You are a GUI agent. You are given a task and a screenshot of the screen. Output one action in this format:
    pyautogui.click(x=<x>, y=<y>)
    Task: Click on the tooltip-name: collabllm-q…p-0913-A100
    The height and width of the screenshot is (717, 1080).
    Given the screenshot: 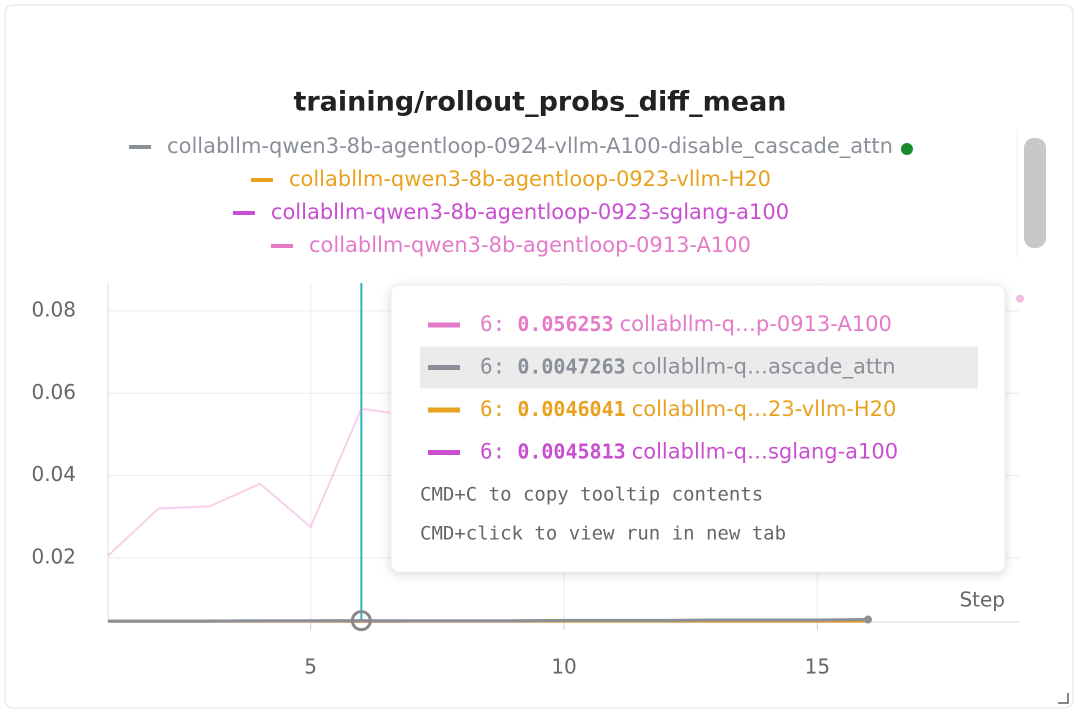 What is the action you would take?
    pyautogui.click(x=756, y=324)
    